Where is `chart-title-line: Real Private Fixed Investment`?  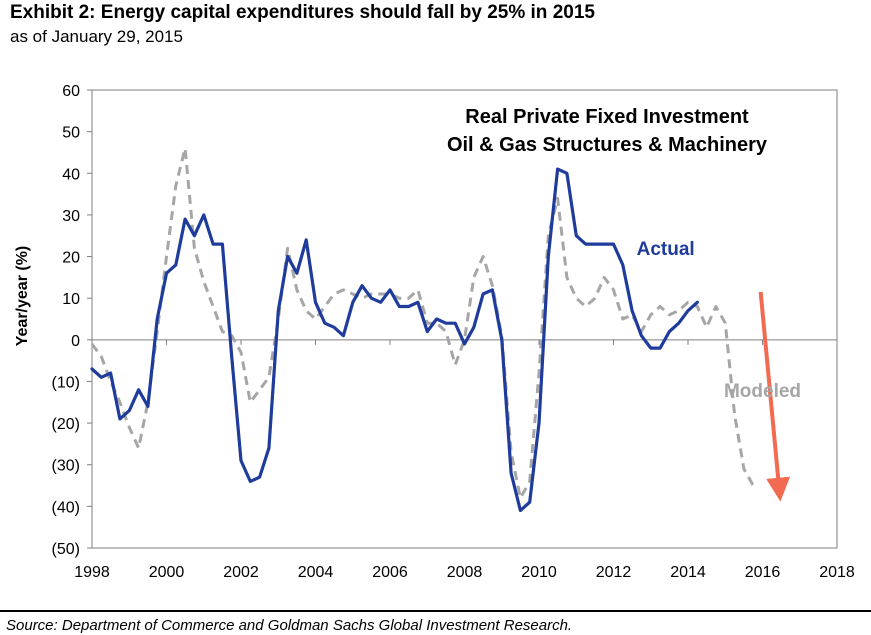
chart-title-line: Real Private Fixed Investment is located at coordinates (607, 117).